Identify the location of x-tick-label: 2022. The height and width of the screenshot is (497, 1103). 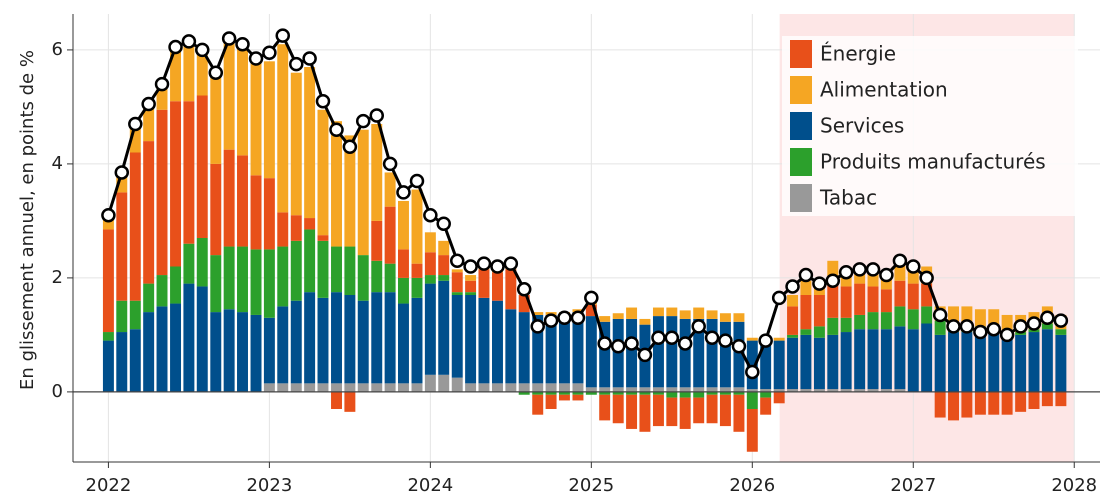
(109, 485).